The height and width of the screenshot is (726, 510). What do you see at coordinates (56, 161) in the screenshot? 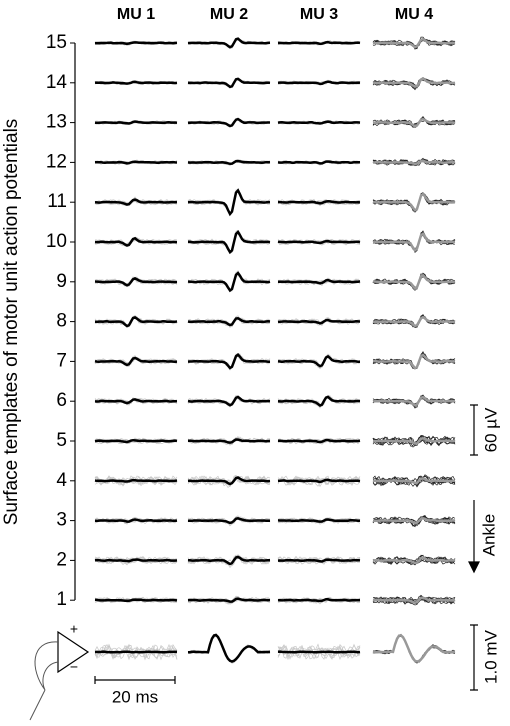
I see `row-label: 12` at bounding box center [56, 161].